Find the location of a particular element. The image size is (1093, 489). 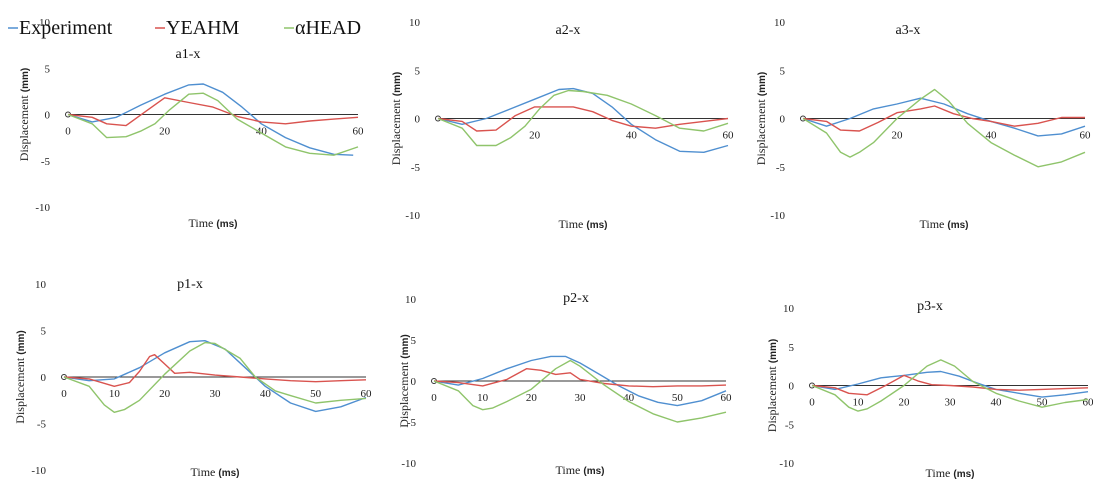

legend-item-alpha-head: αHEAD is located at coordinates (322, 28).